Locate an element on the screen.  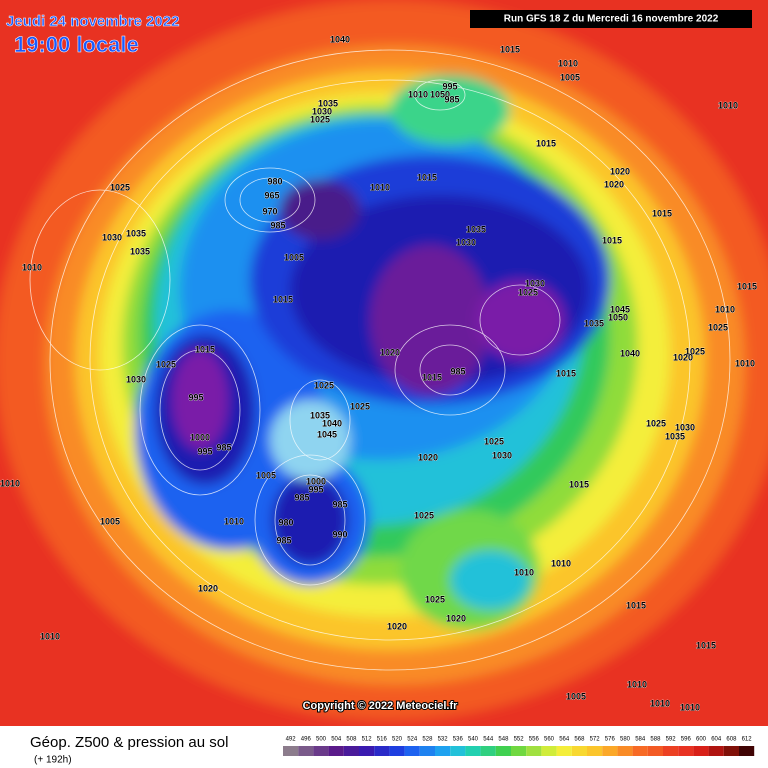
scale-label: 584 is located at coordinates (640, 740).